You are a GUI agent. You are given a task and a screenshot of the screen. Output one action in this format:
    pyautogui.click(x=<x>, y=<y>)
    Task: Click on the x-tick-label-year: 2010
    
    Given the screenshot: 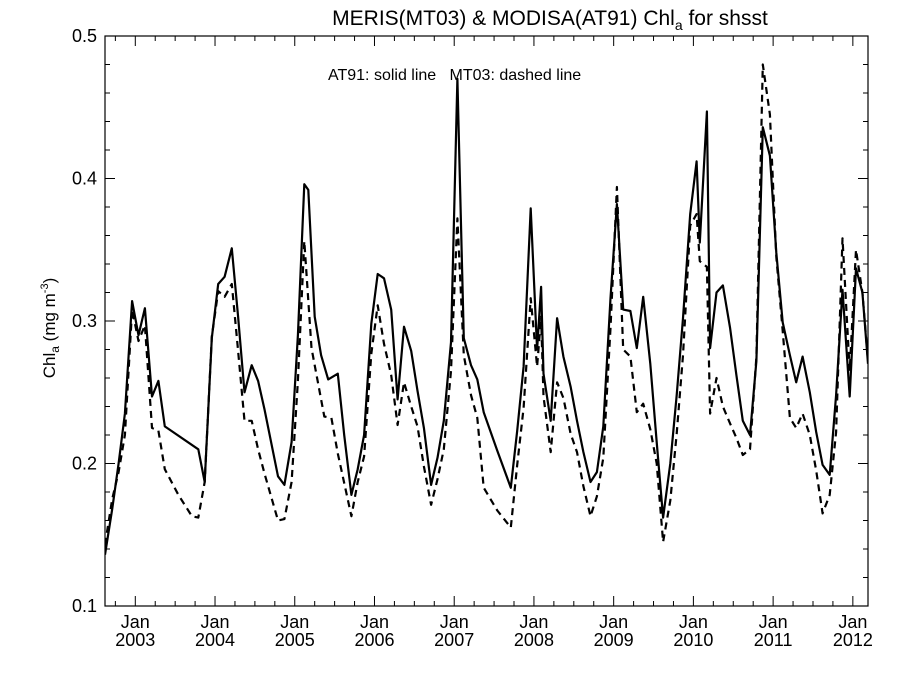 What is the action you would take?
    pyautogui.click(x=693, y=640)
    